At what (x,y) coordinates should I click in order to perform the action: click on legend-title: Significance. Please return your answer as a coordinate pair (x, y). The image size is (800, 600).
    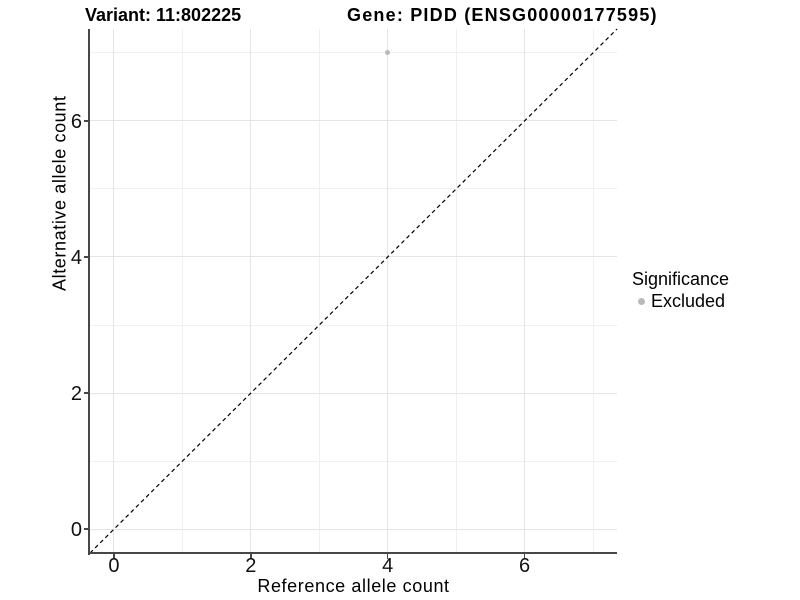
    Looking at the image, I should click on (681, 279).